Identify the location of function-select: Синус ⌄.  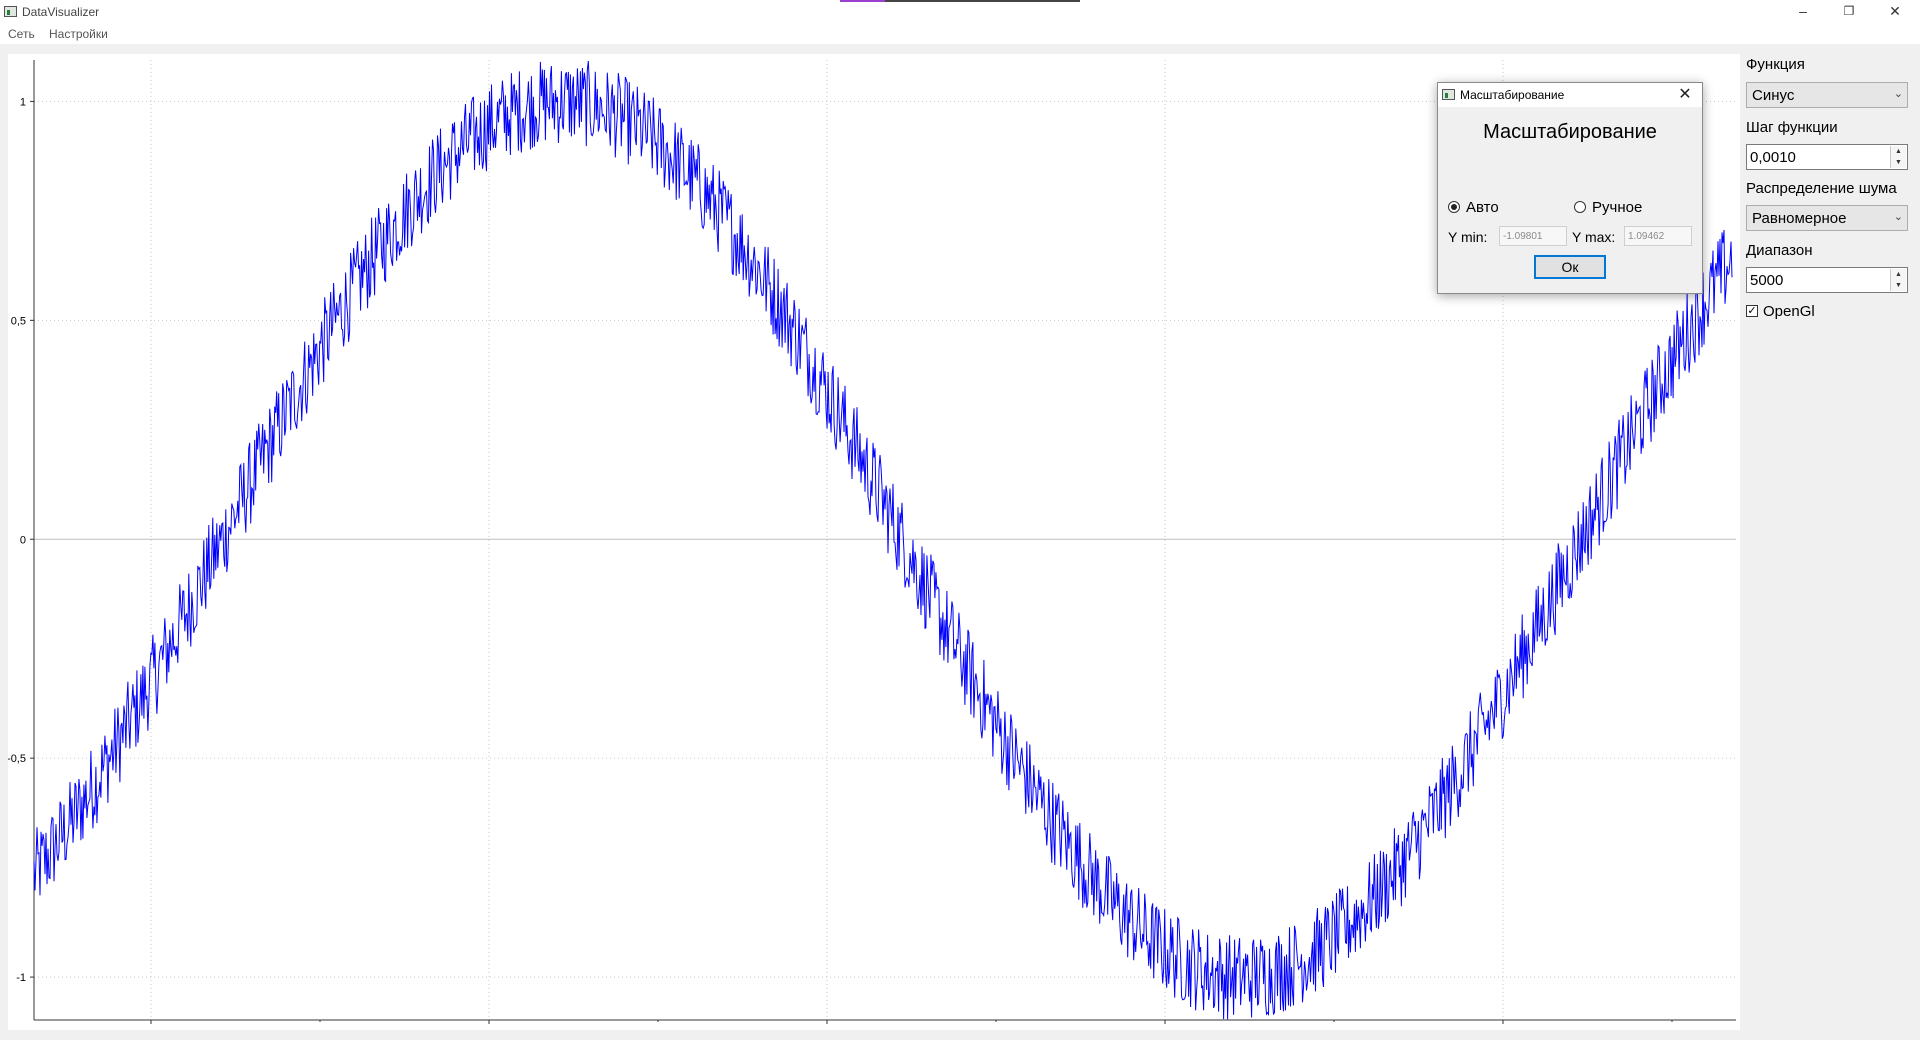
(1827, 95).